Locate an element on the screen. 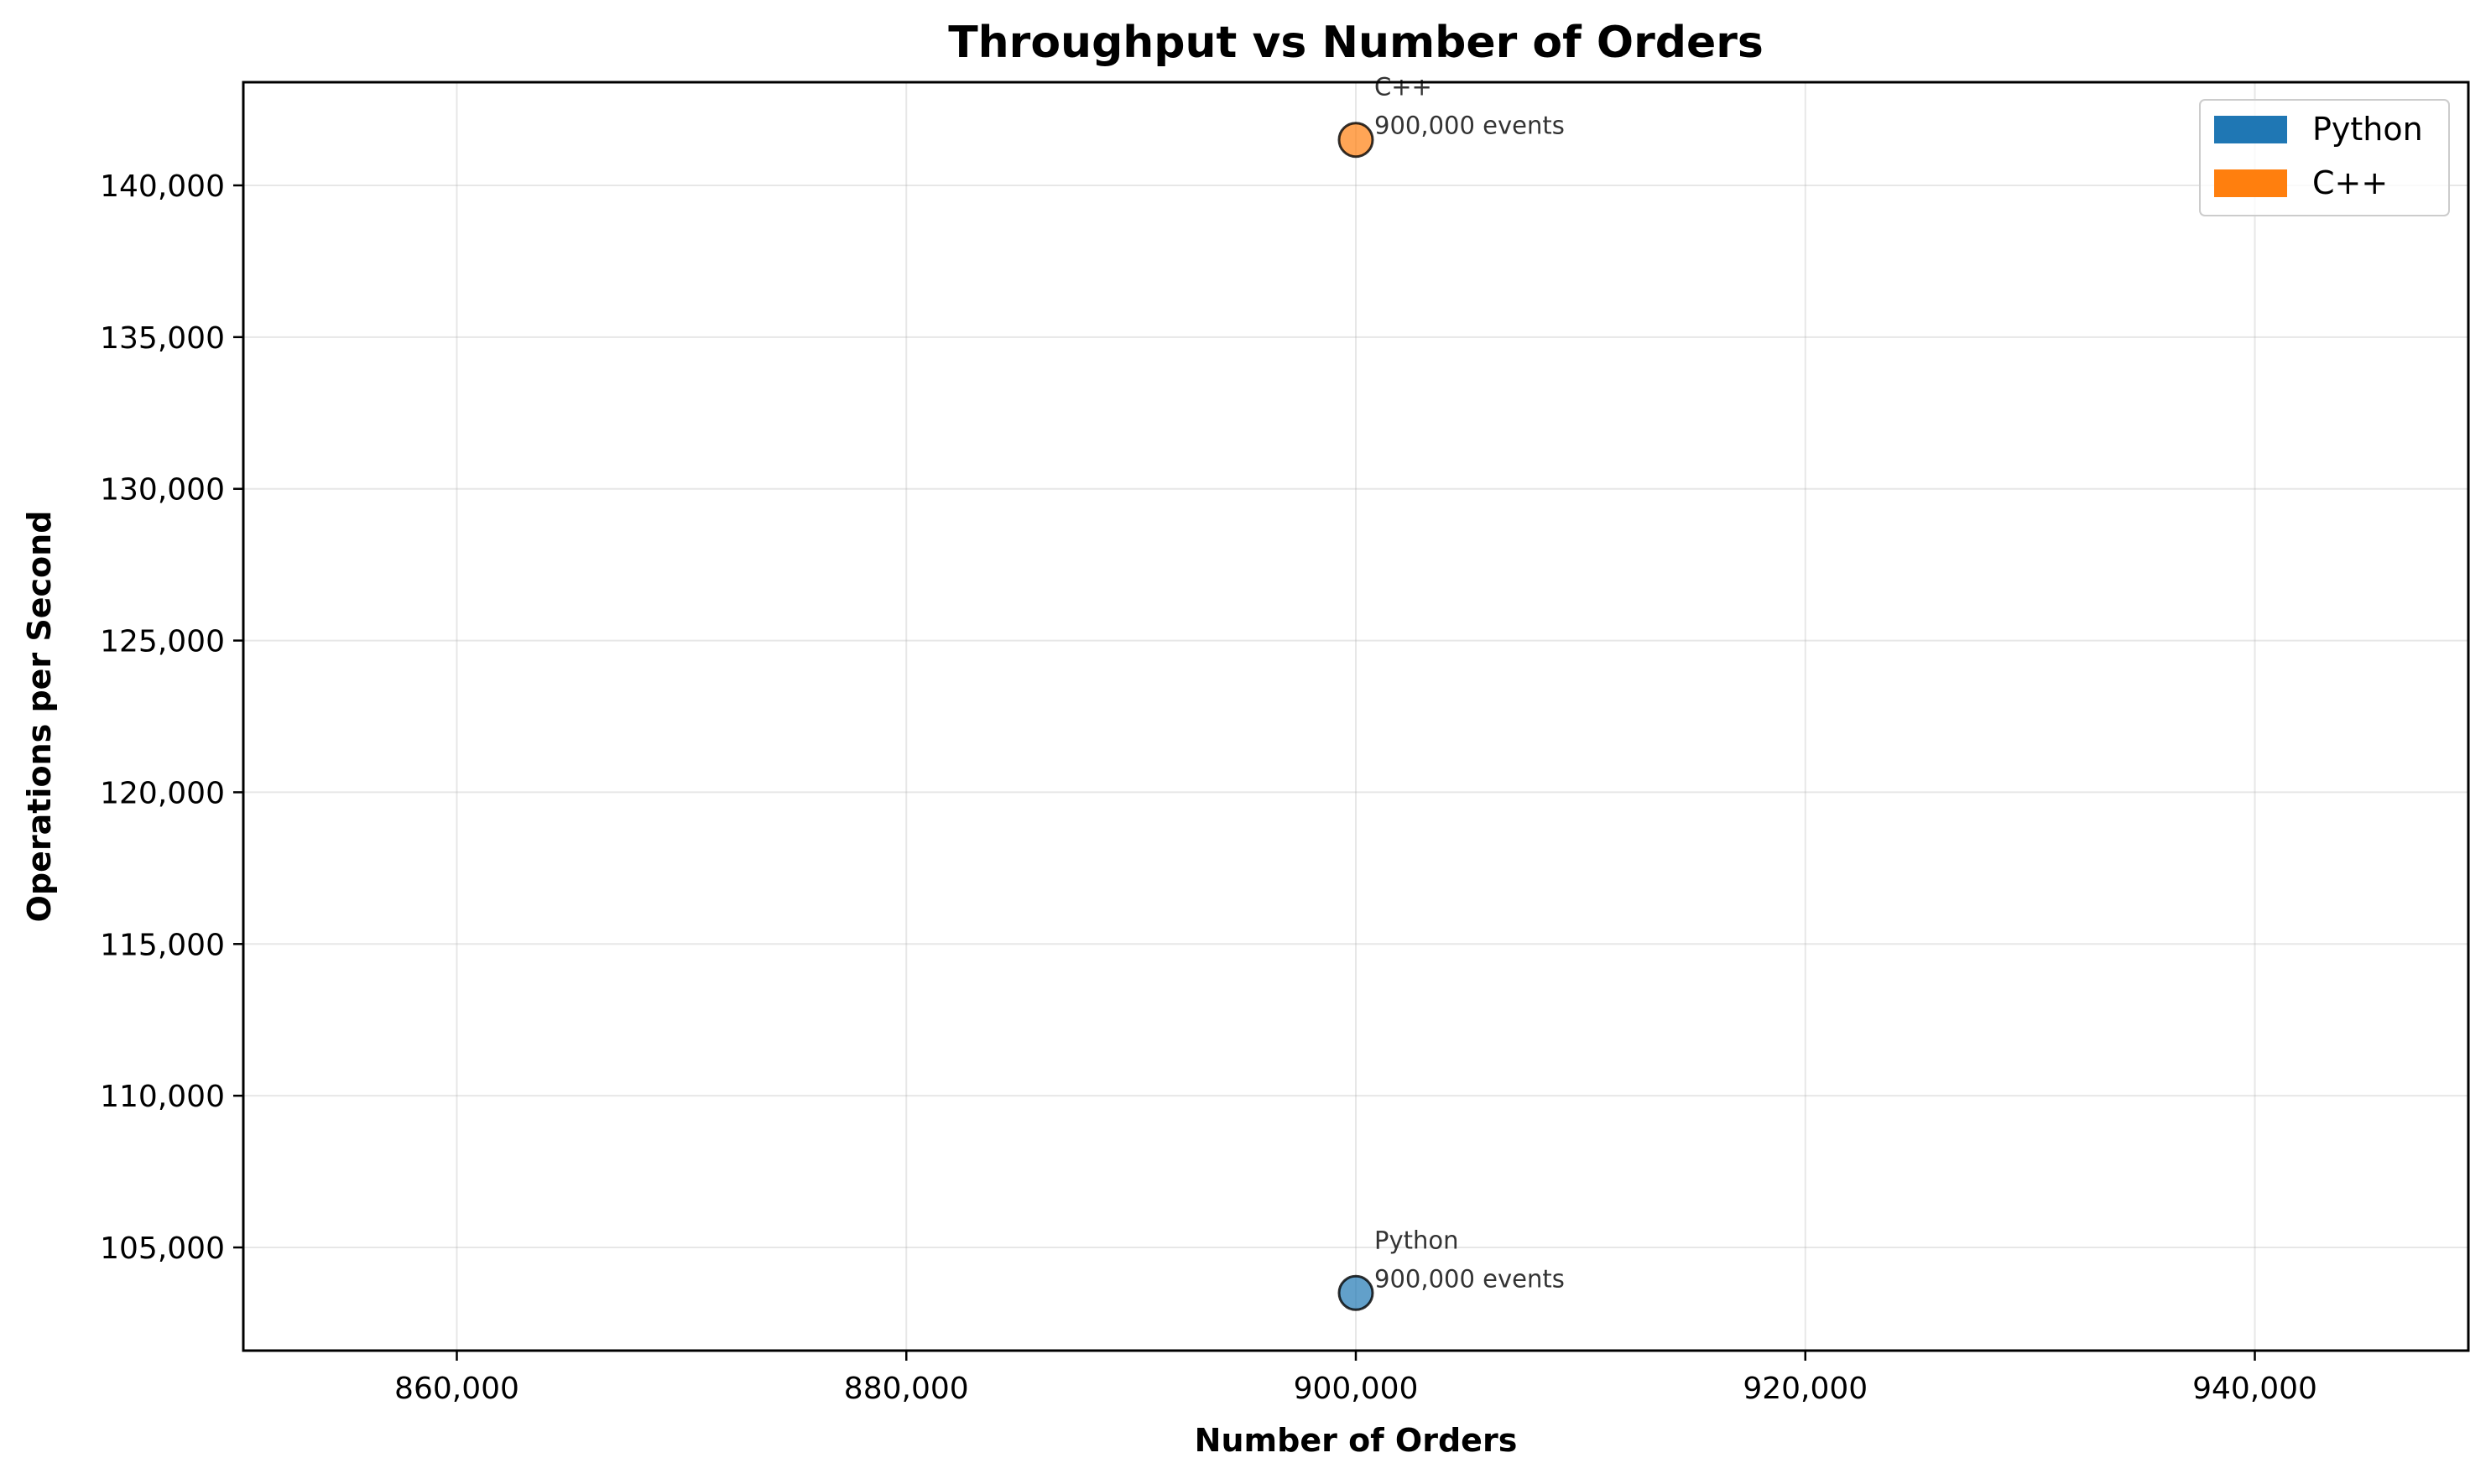  x-axis: 860,000 880,000 900,000 920,000 940,000 is located at coordinates (1355, 1378).